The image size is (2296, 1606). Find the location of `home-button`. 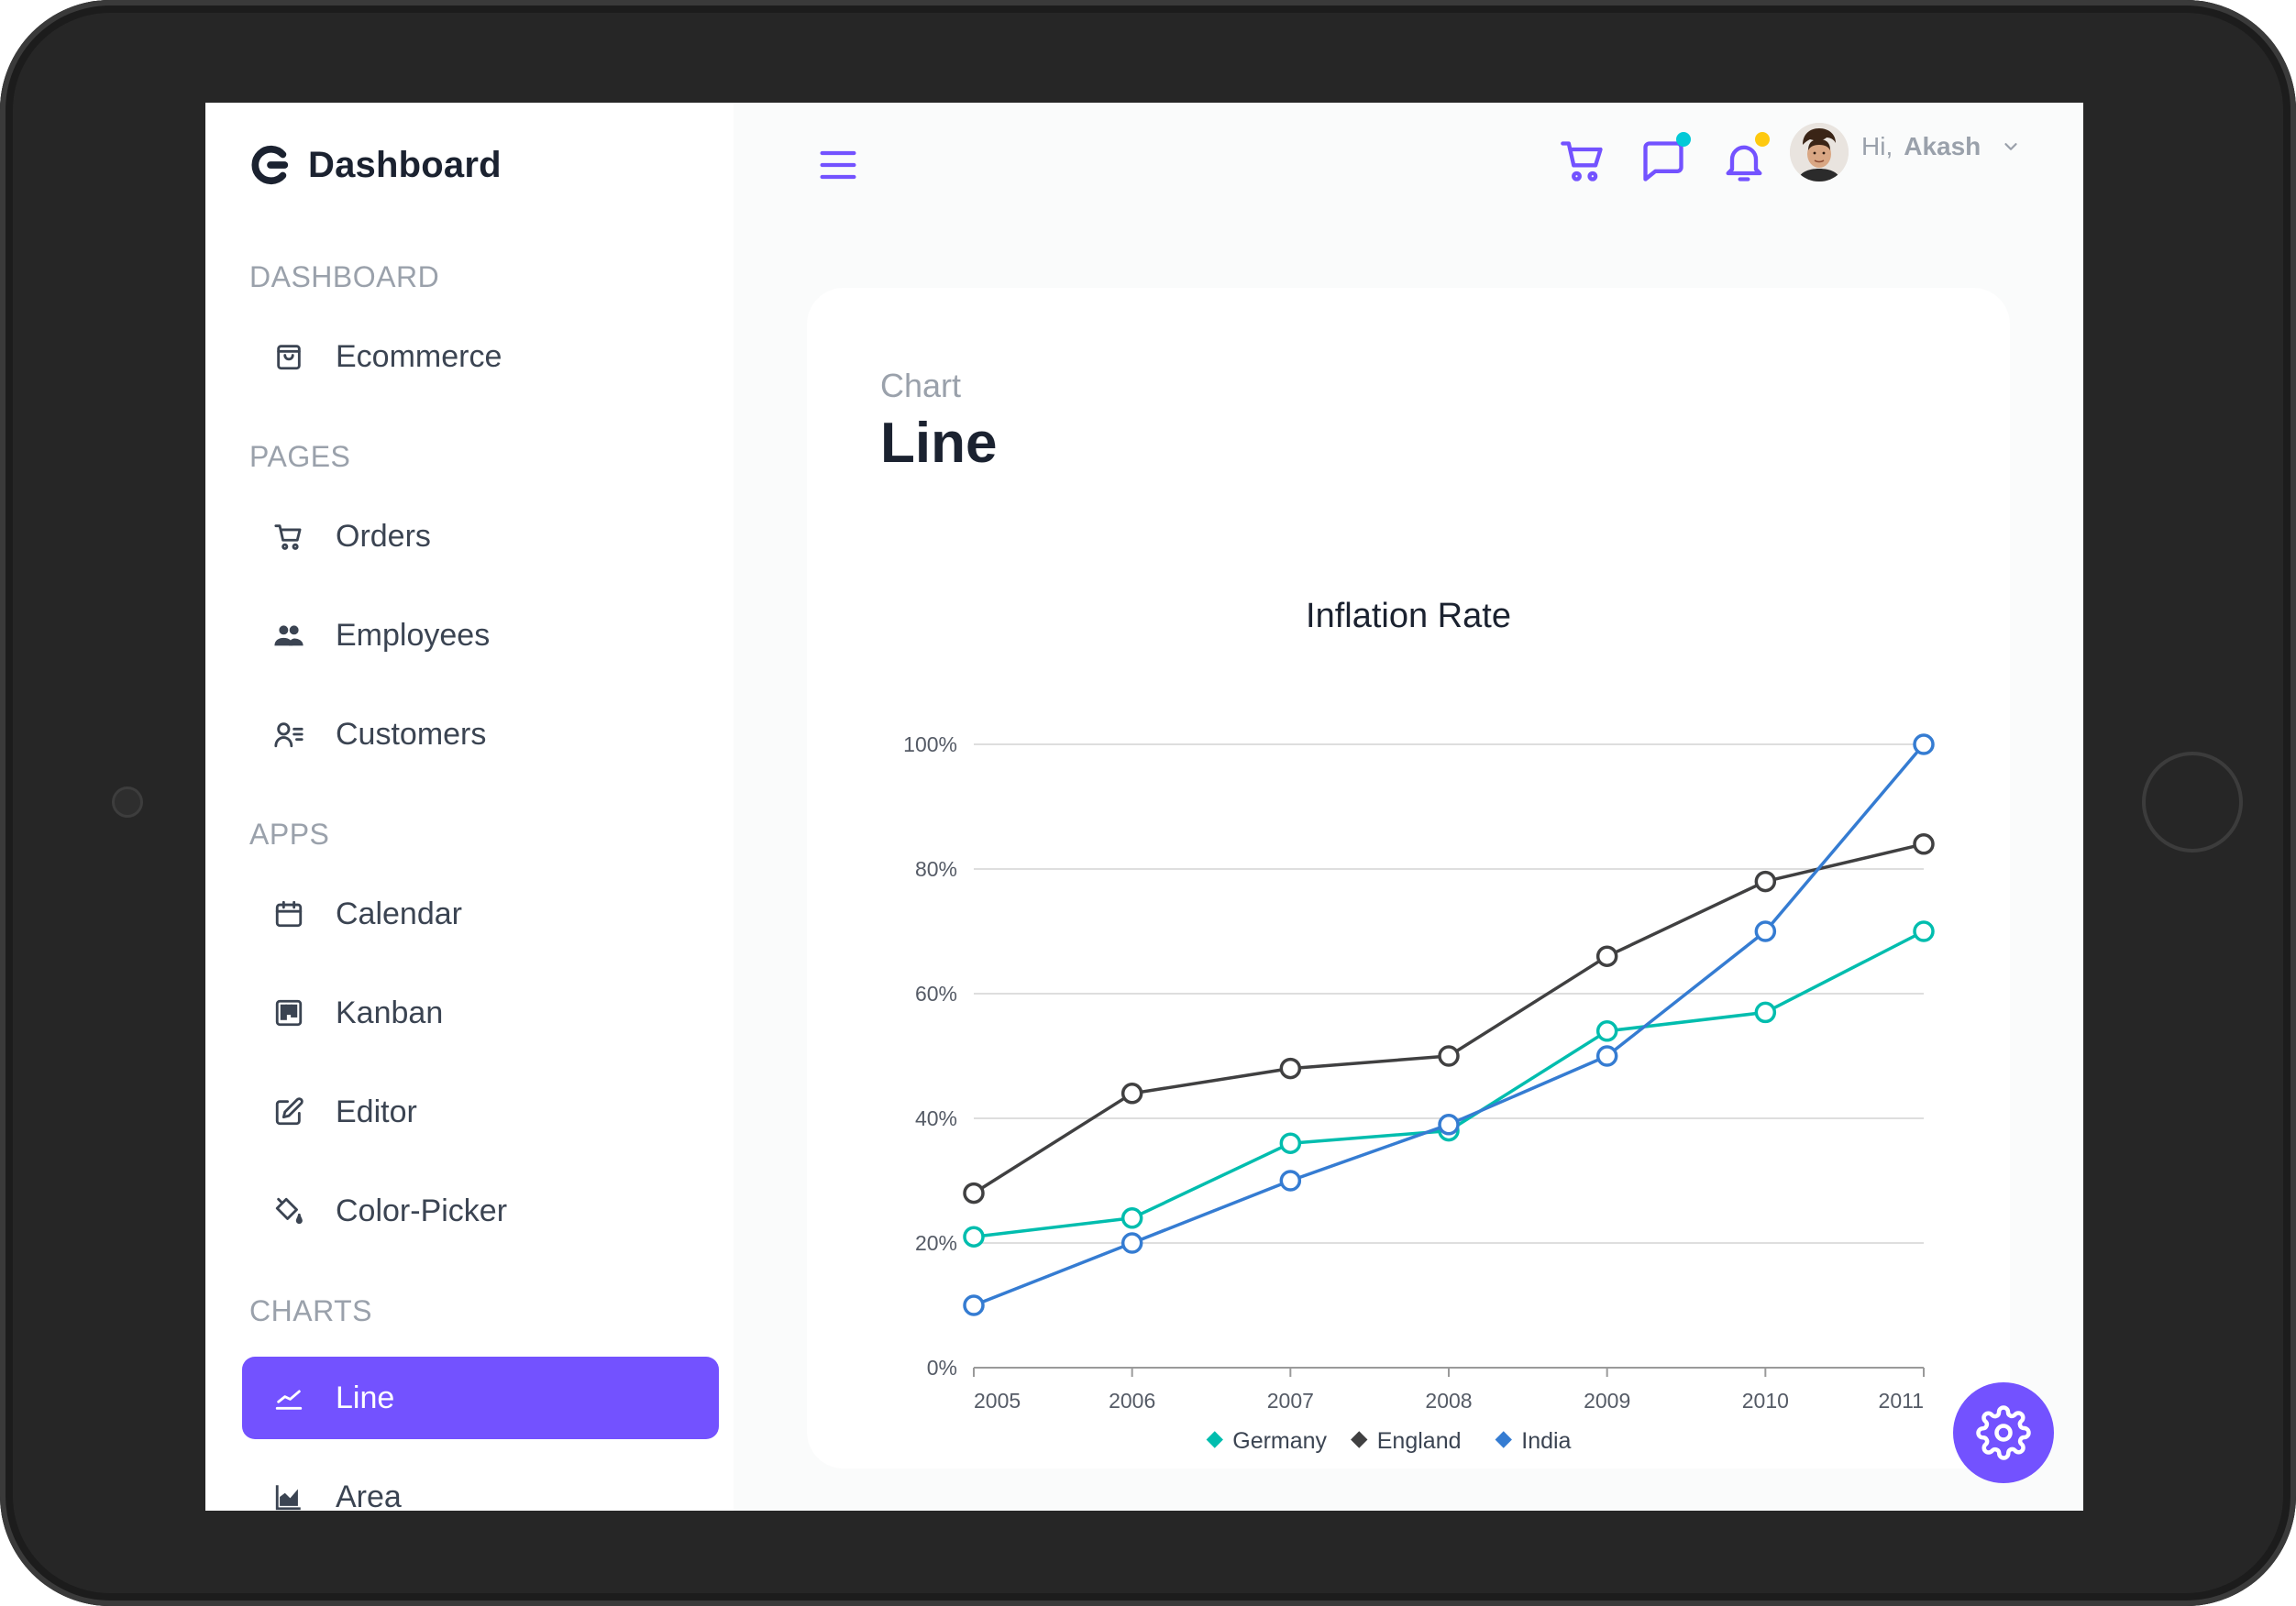

home-button is located at coordinates (2192, 802).